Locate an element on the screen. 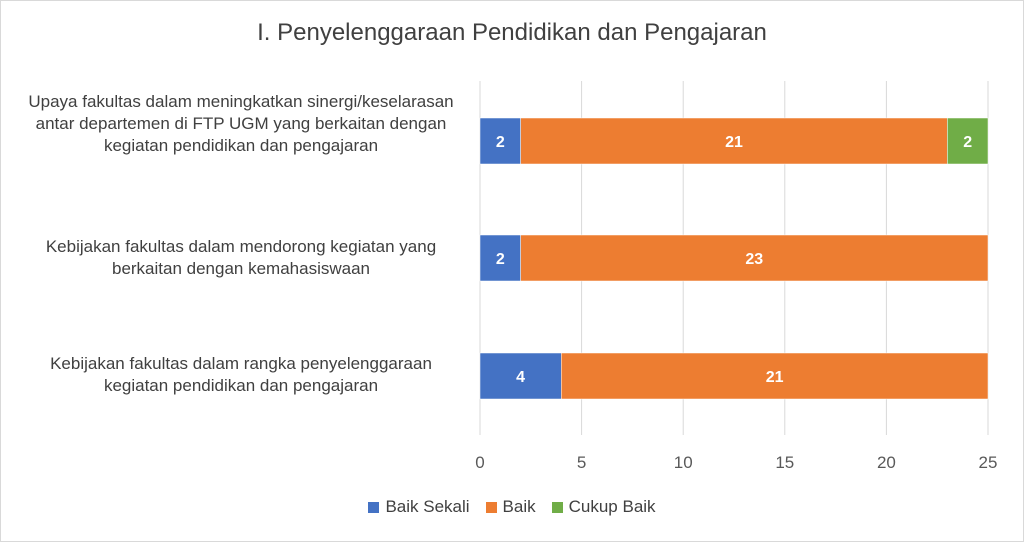 This screenshot has height=542, width=1024. legend-label-cukup-baik: Cukup Baik is located at coordinates (612, 506).